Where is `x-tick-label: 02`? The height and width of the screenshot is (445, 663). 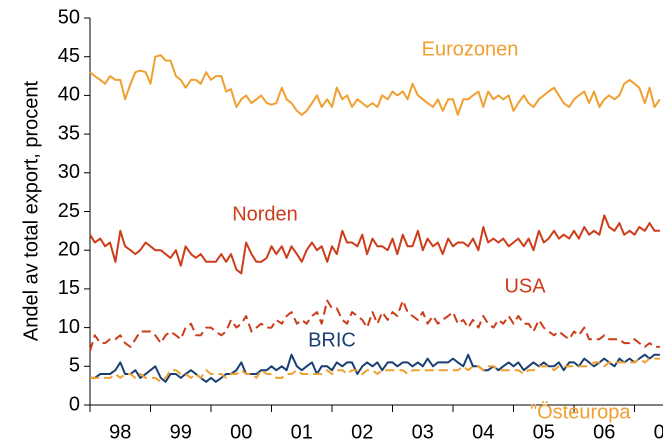 x-tick-label: 02 is located at coordinates (362, 432).